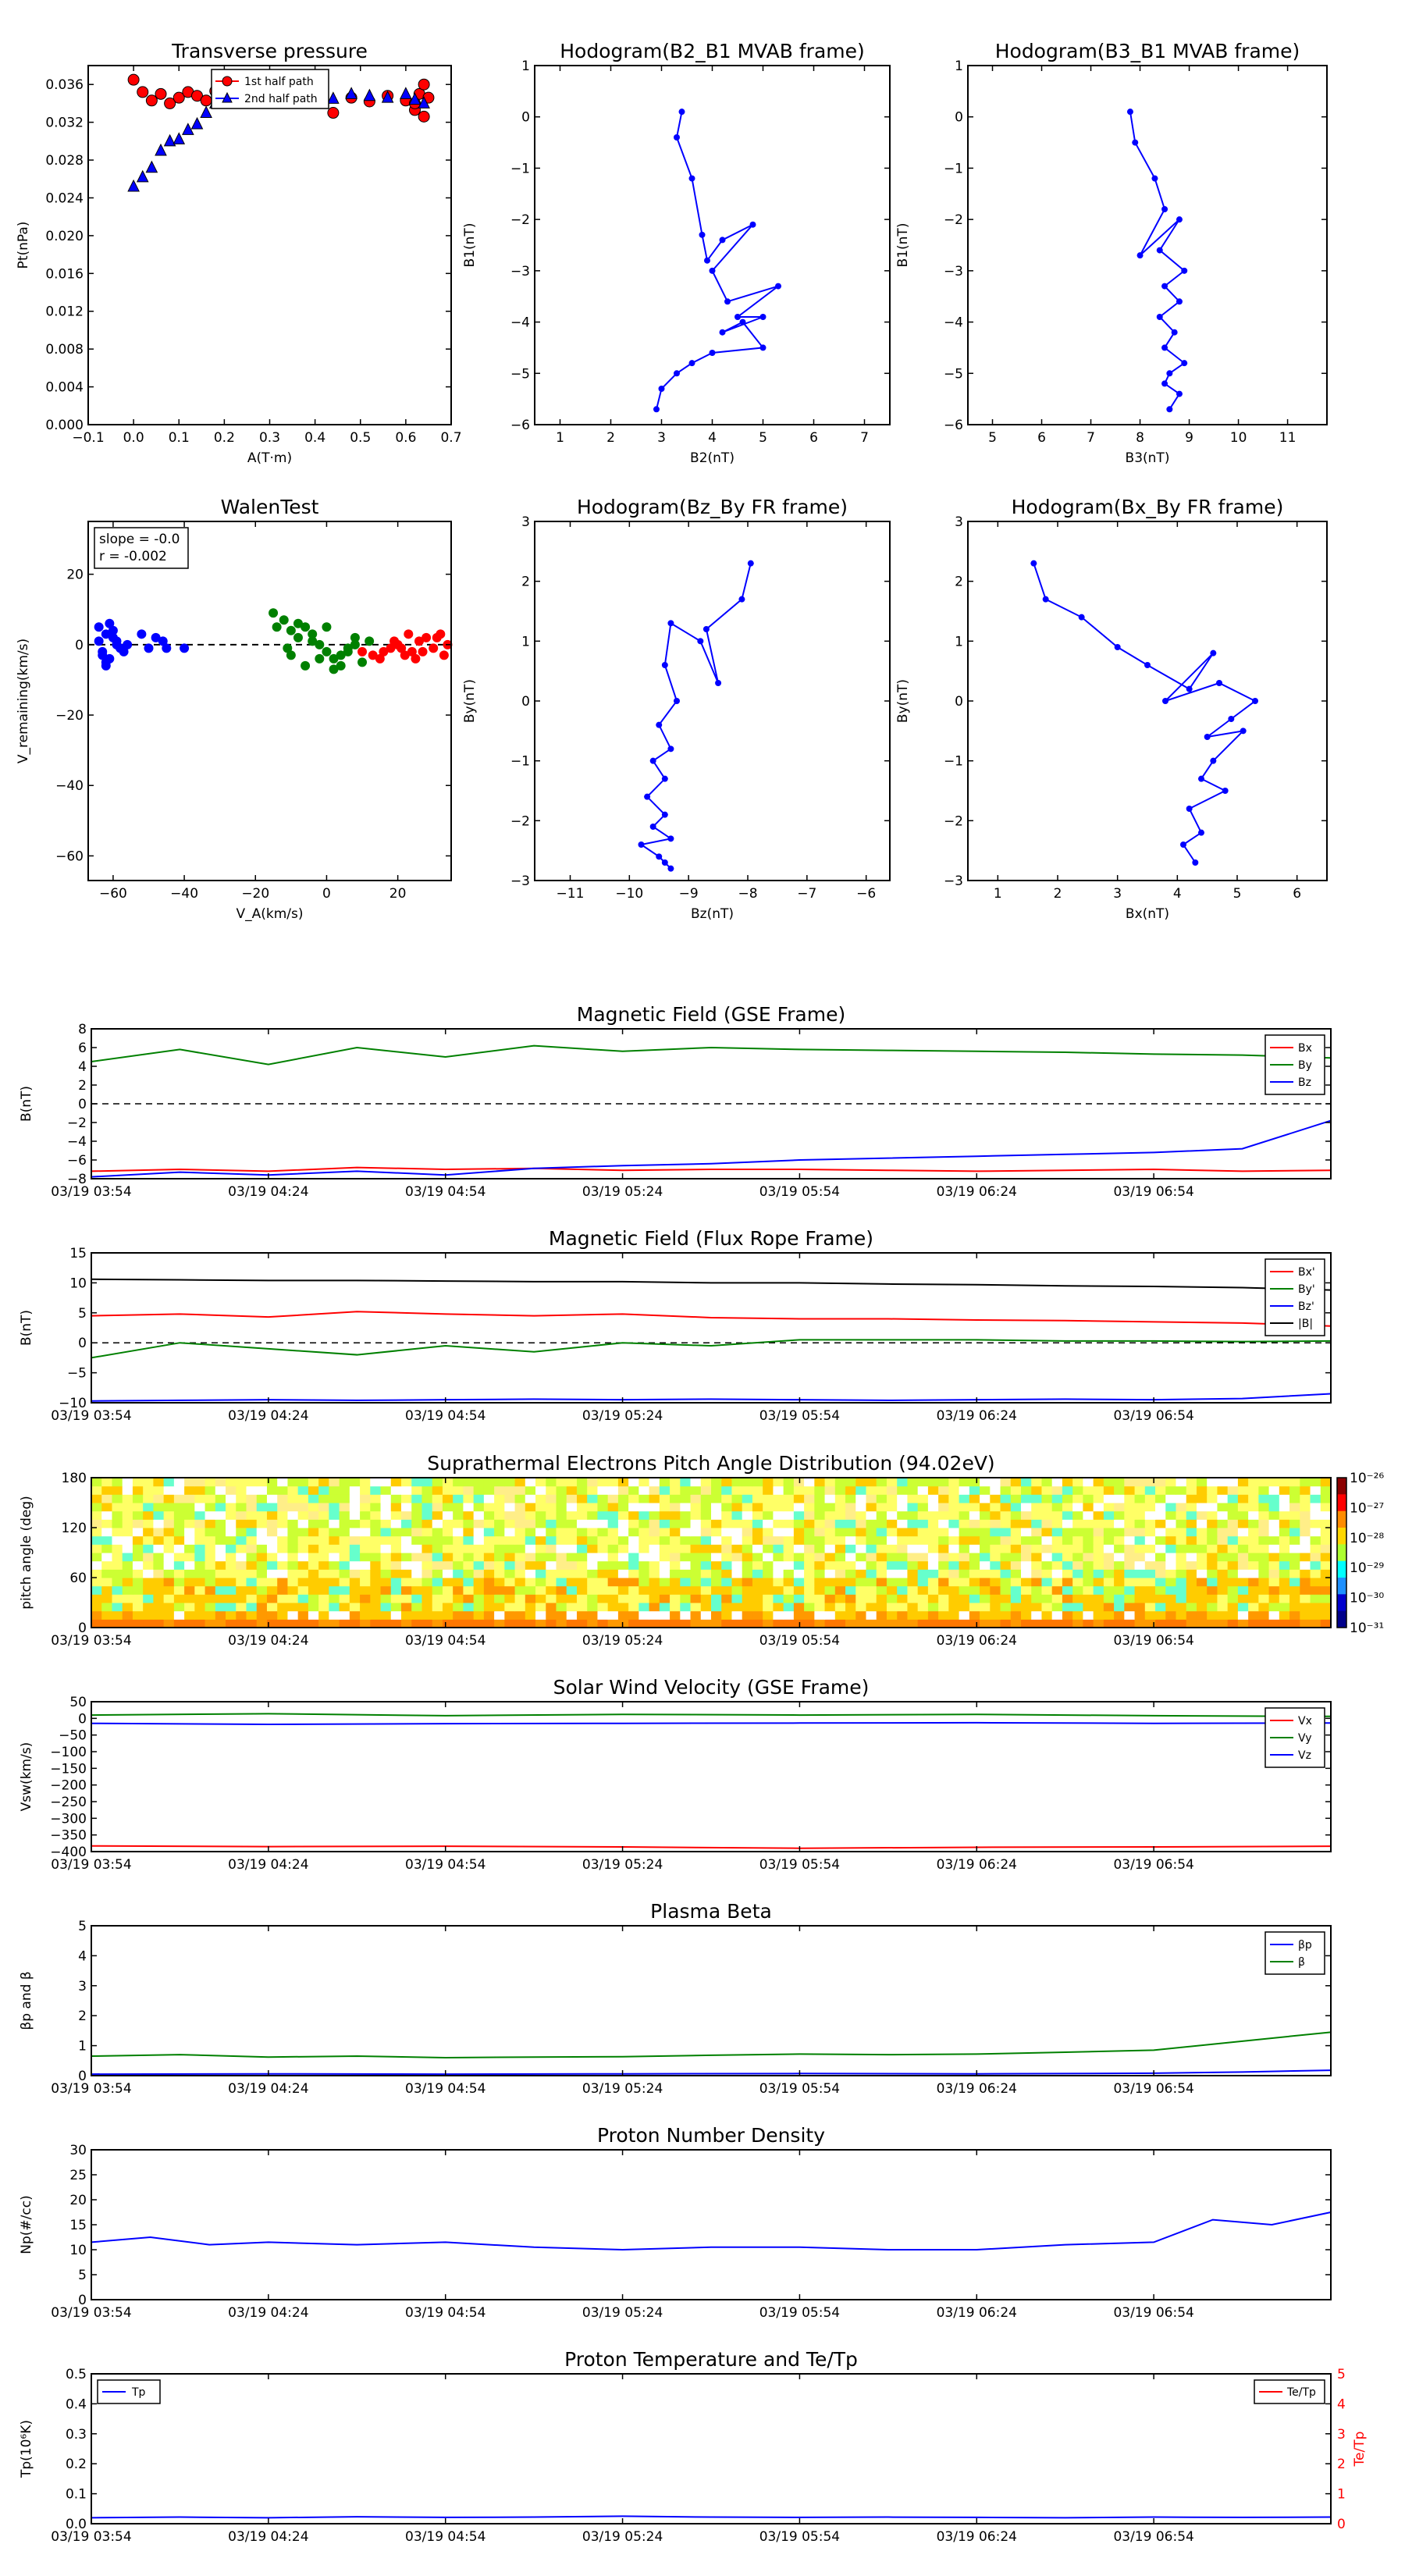 The image size is (1405, 2576). What do you see at coordinates (64, 161) in the screenshot?
I see `y-tick-label: 0.028` at bounding box center [64, 161].